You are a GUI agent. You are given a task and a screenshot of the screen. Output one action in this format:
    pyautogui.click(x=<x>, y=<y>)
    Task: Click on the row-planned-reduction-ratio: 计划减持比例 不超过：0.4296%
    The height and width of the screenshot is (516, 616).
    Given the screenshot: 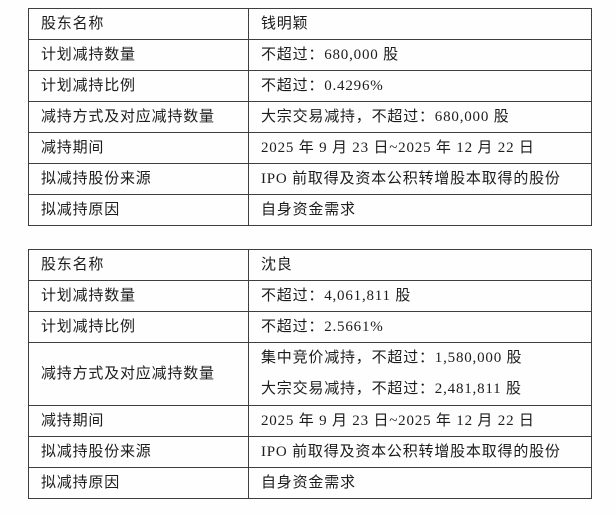 What is the action you would take?
    pyautogui.click(x=310, y=86)
    